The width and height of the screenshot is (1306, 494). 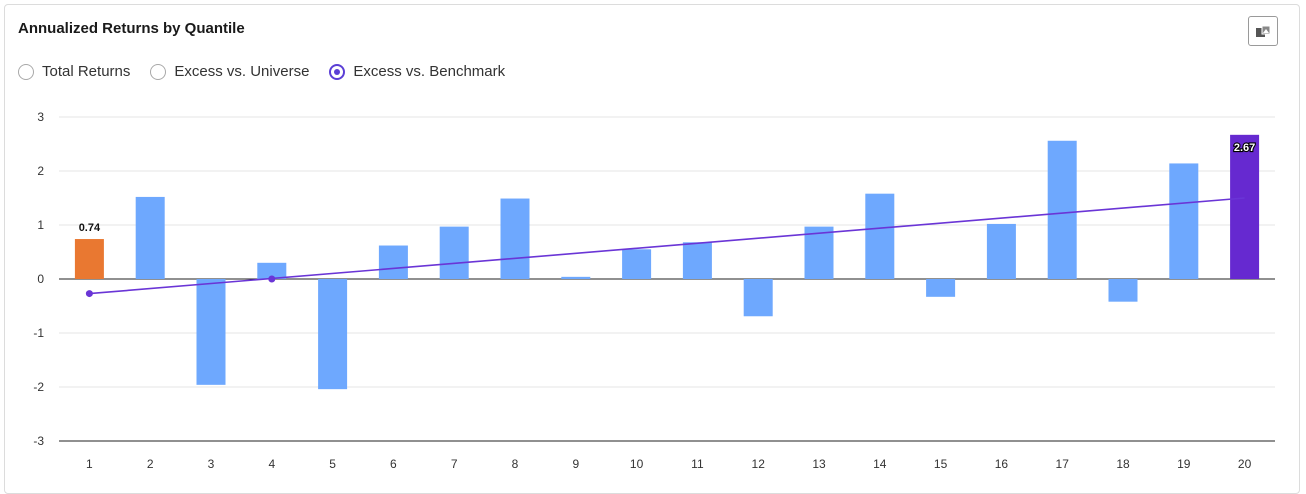 I want to click on x-tick-label: 12, so click(x=759, y=464).